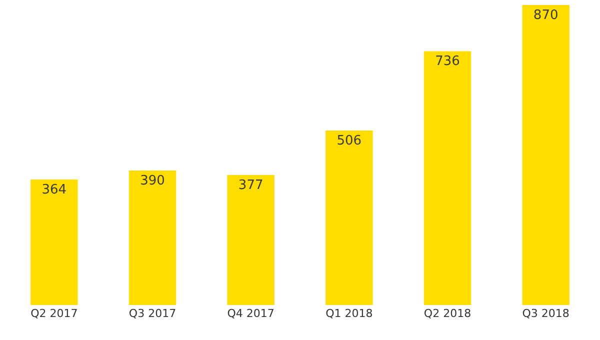 The height and width of the screenshot is (340, 600). What do you see at coordinates (447, 62) in the screenshot?
I see `data-label: 736` at bounding box center [447, 62].